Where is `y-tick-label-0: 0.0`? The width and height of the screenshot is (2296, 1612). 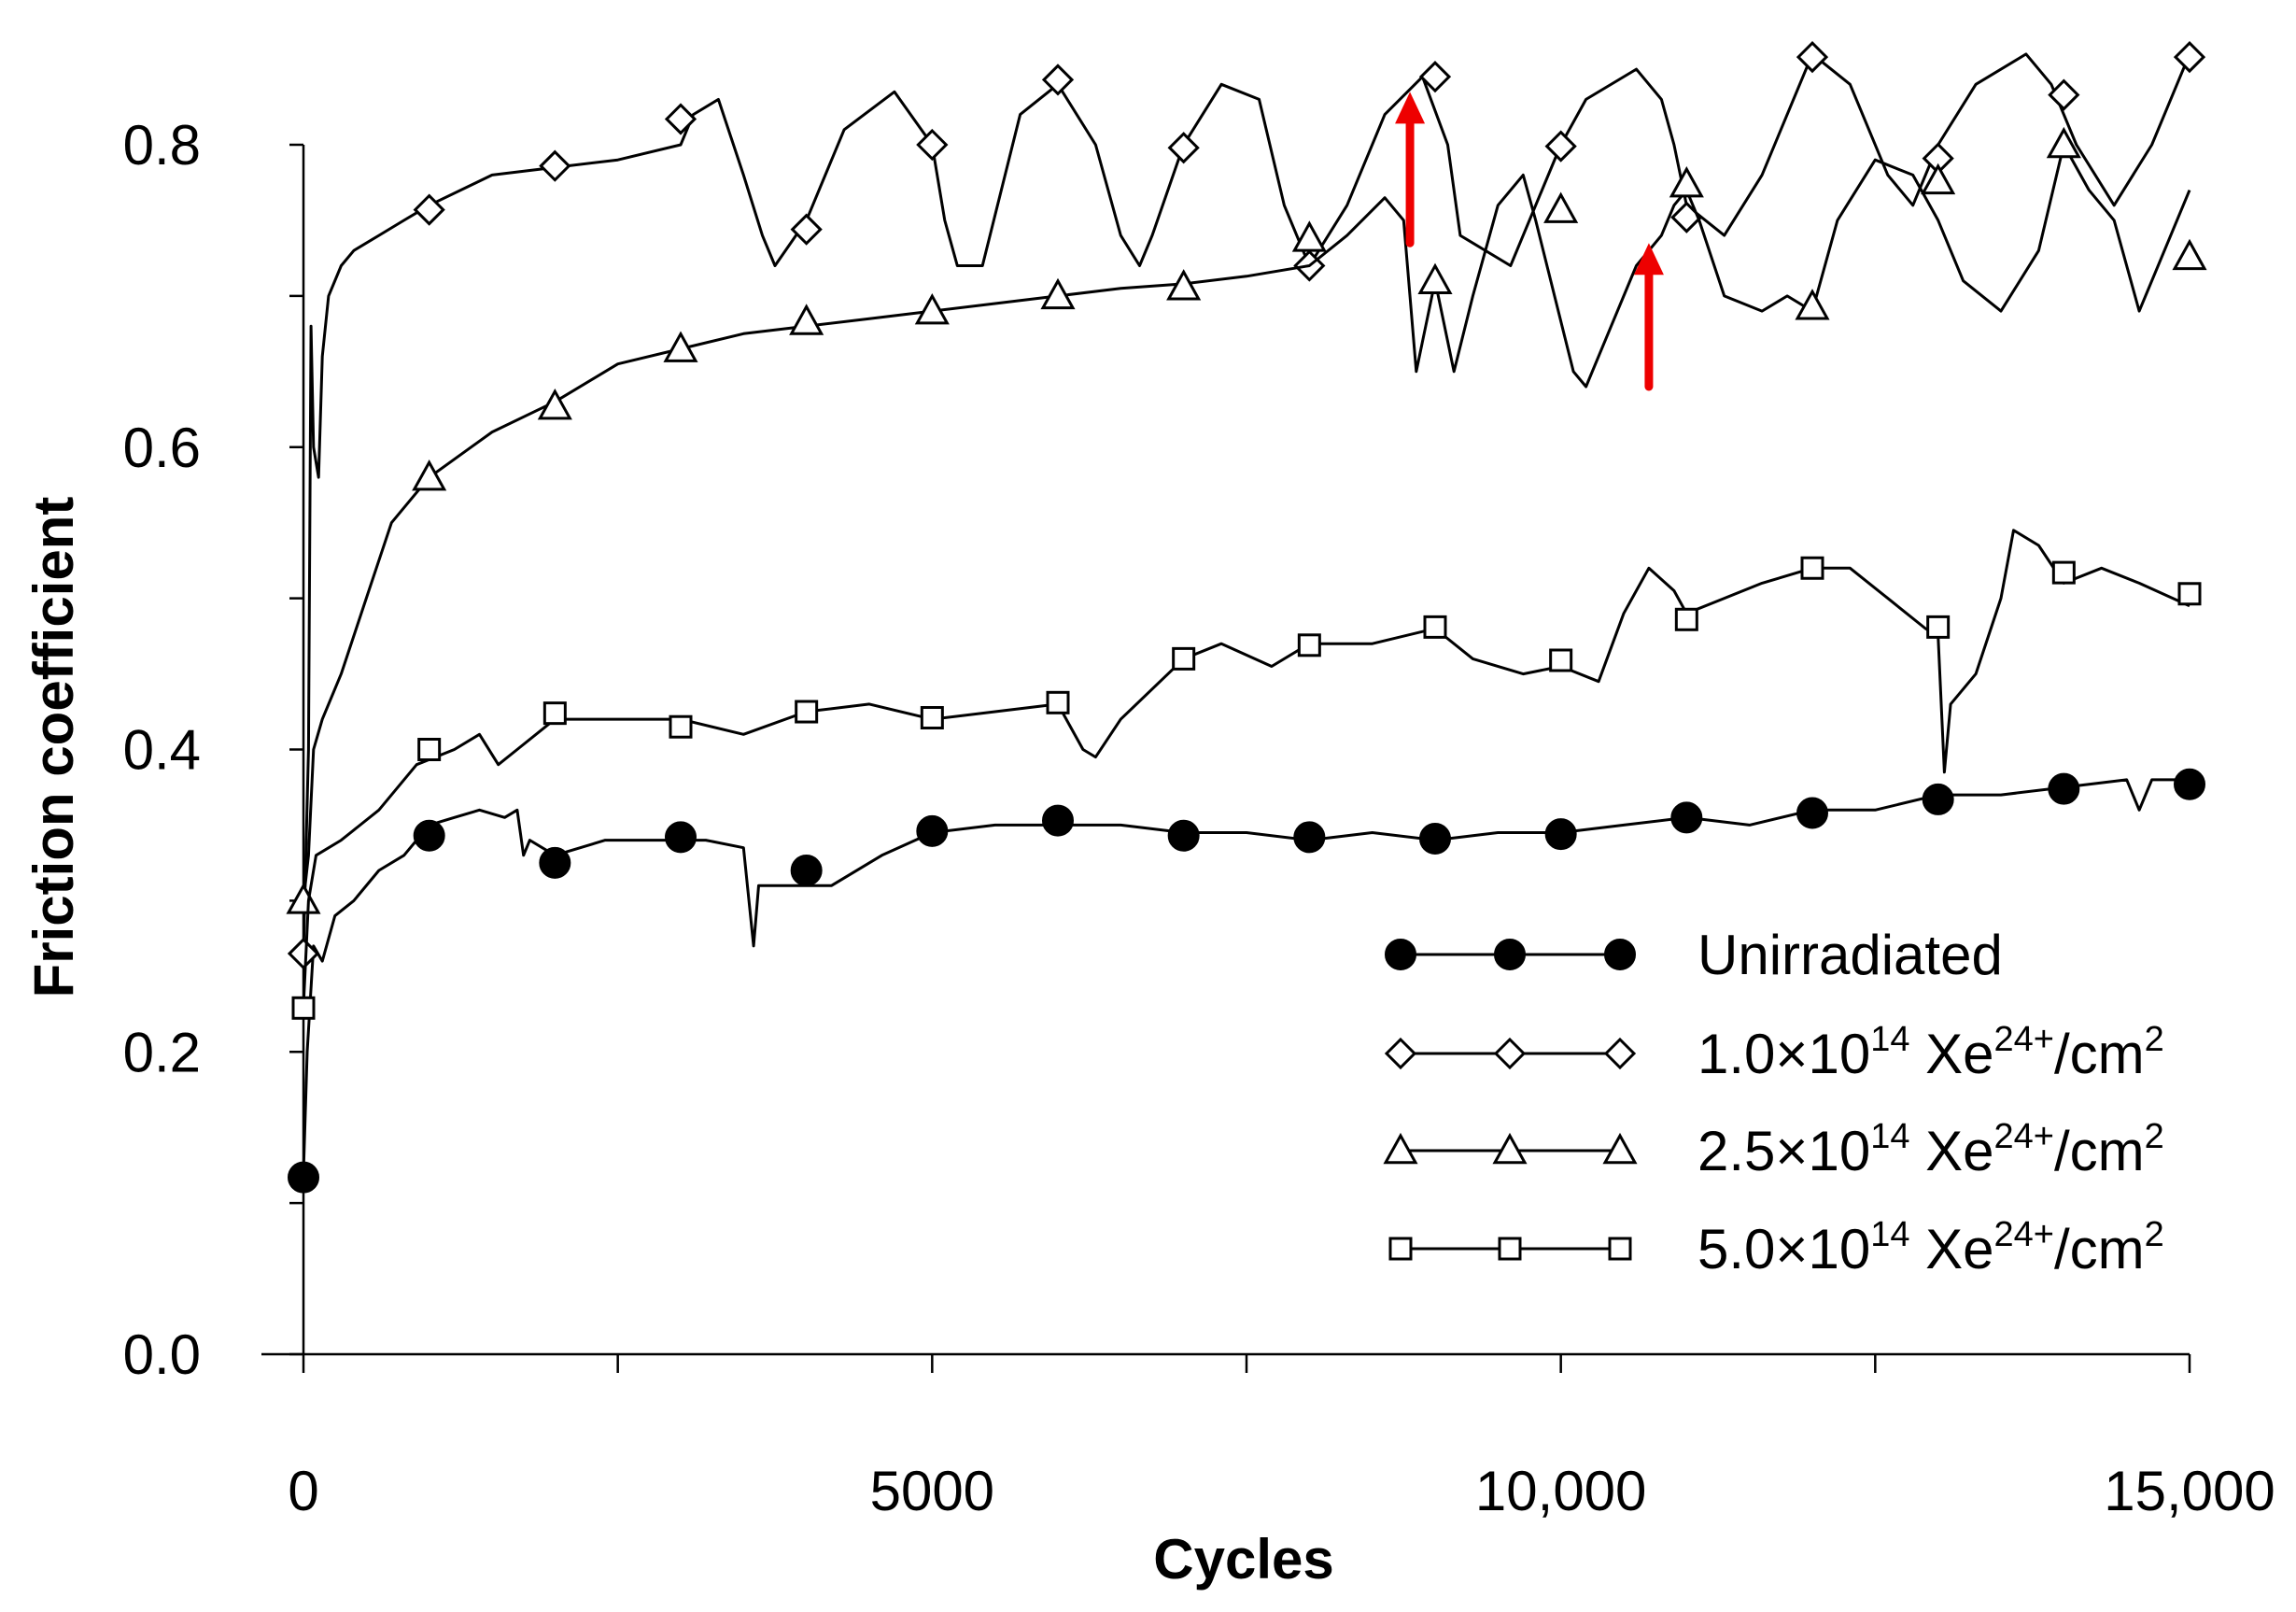 y-tick-label-0: 0.0 is located at coordinates (162, 1354).